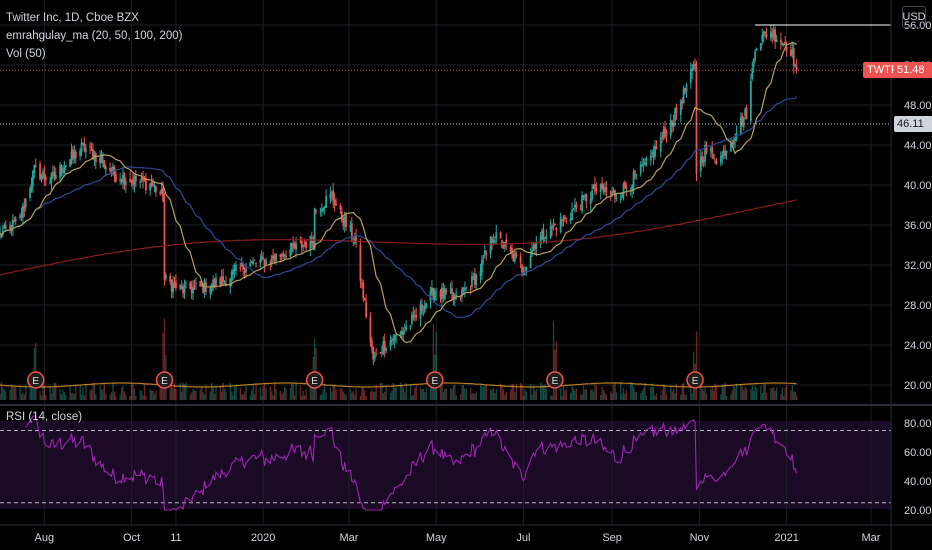 The height and width of the screenshot is (550, 932). What do you see at coordinates (94, 36) in the screenshot?
I see `ma-indicator-legend: emrahgulay_ma (20, 50, 100, 200)` at bounding box center [94, 36].